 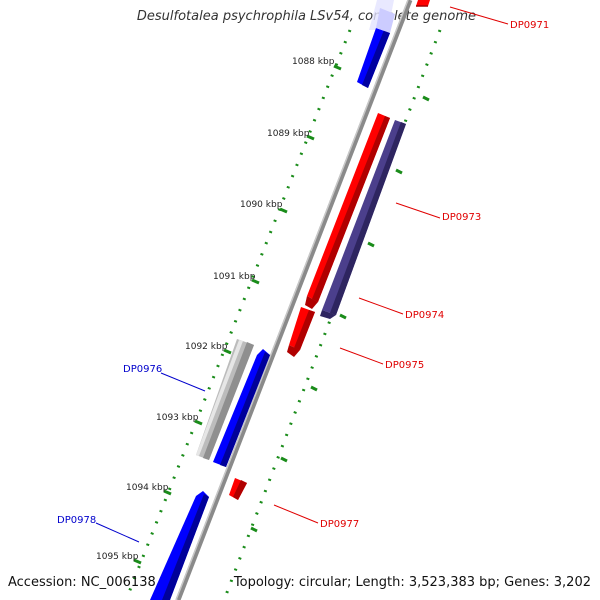 What do you see at coordinates (76, 520) in the screenshot?
I see `gene-label-dp0978: DP0978` at bounding box center [76, 520].